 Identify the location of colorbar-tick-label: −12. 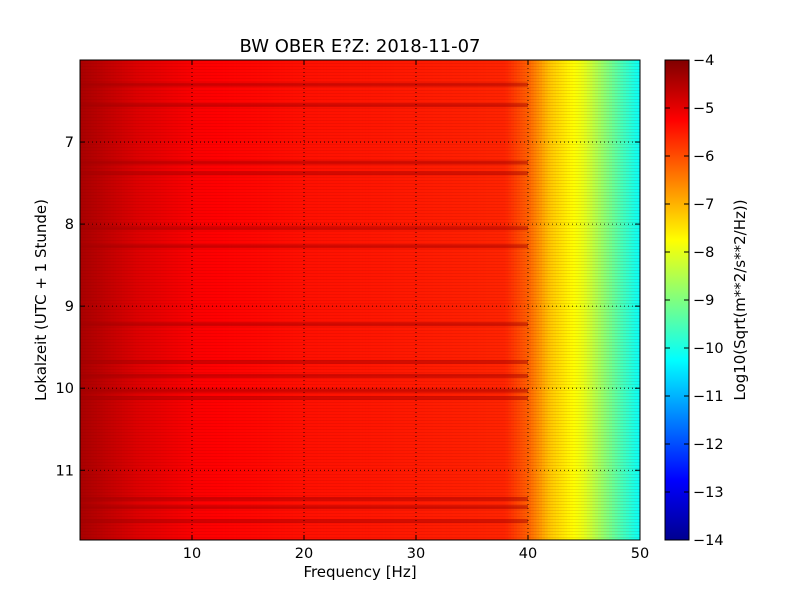
(708, 445).